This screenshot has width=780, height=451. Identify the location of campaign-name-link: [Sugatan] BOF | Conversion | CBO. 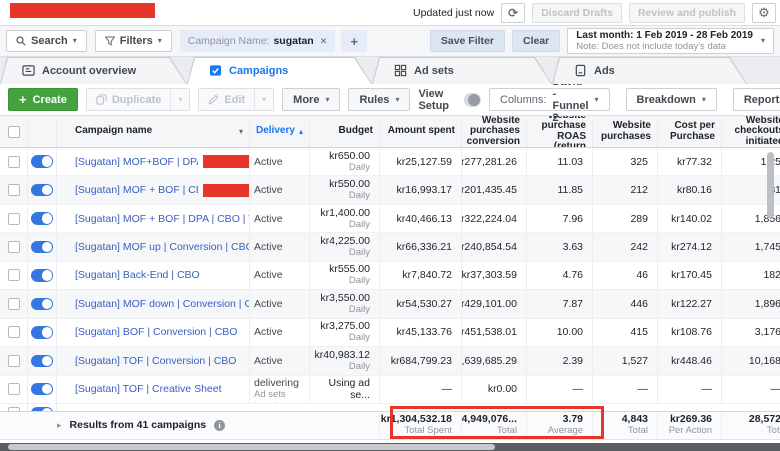
(156, 332).